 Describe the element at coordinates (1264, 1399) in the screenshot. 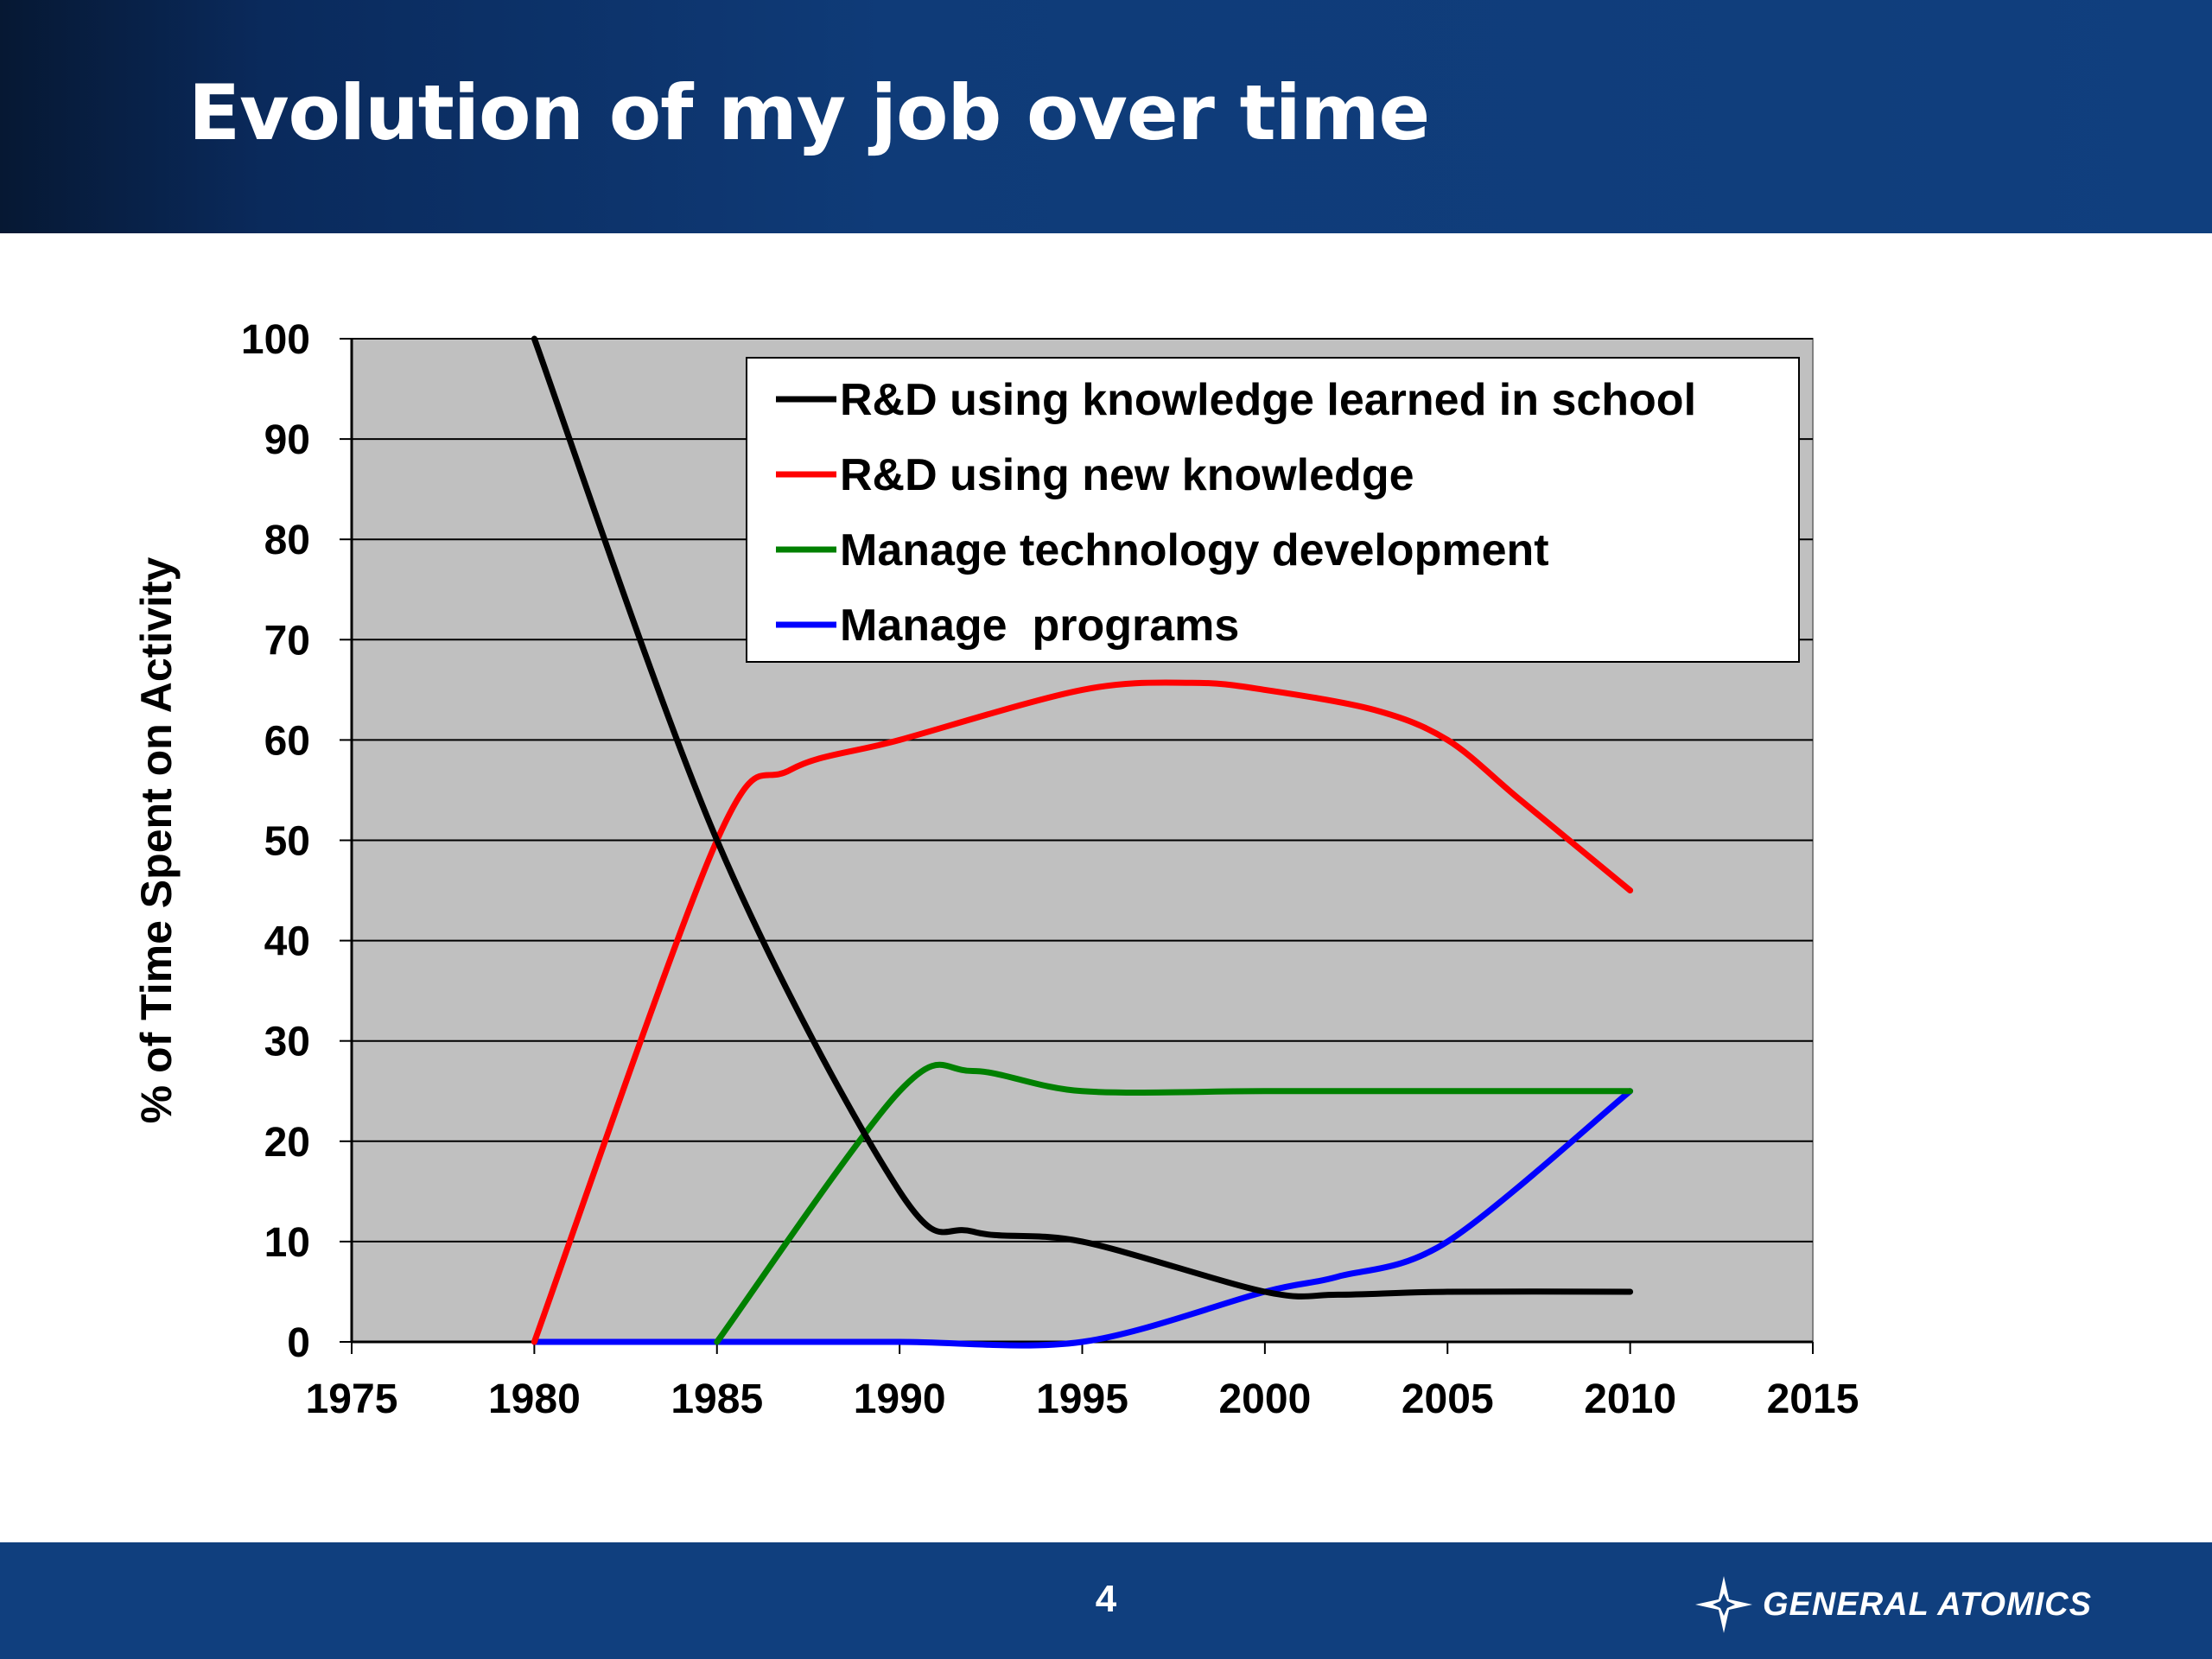

I see `x-tick-label: 2000` at that location.